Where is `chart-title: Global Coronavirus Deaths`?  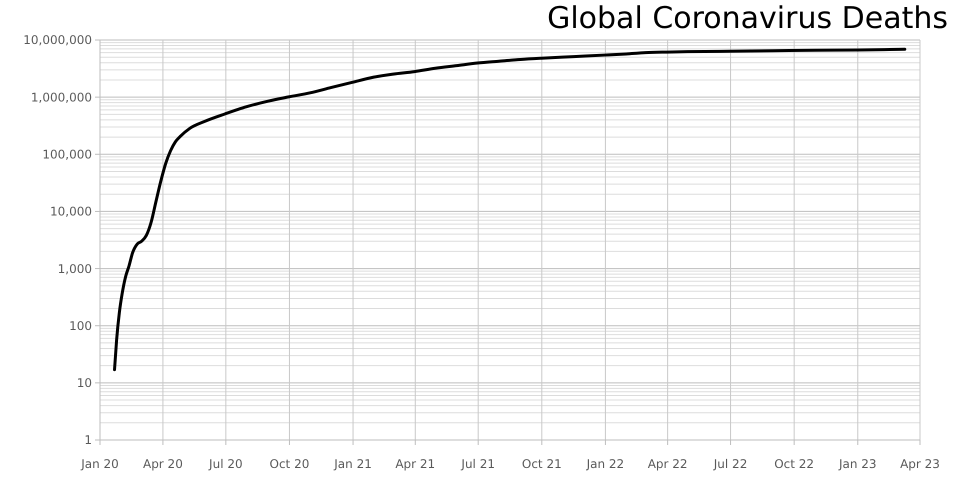
chart-title: Global Coronavirus Deaths is located at coordinates (747, 18).